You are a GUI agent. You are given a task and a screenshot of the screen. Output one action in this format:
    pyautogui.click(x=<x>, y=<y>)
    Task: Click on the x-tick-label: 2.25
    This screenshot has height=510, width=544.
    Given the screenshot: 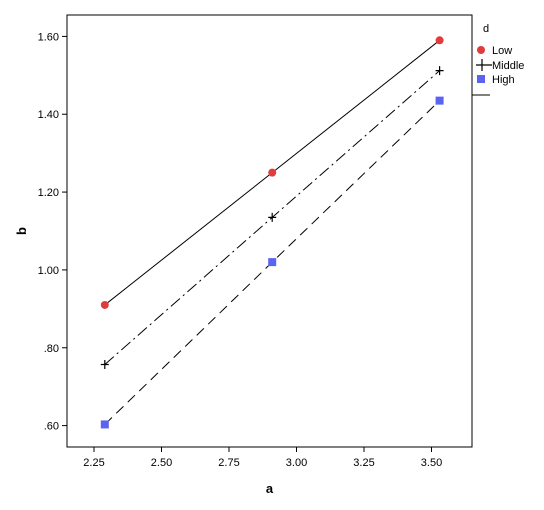 What is the action you would take?
    pyautogui.click(x=93, y=463)
    